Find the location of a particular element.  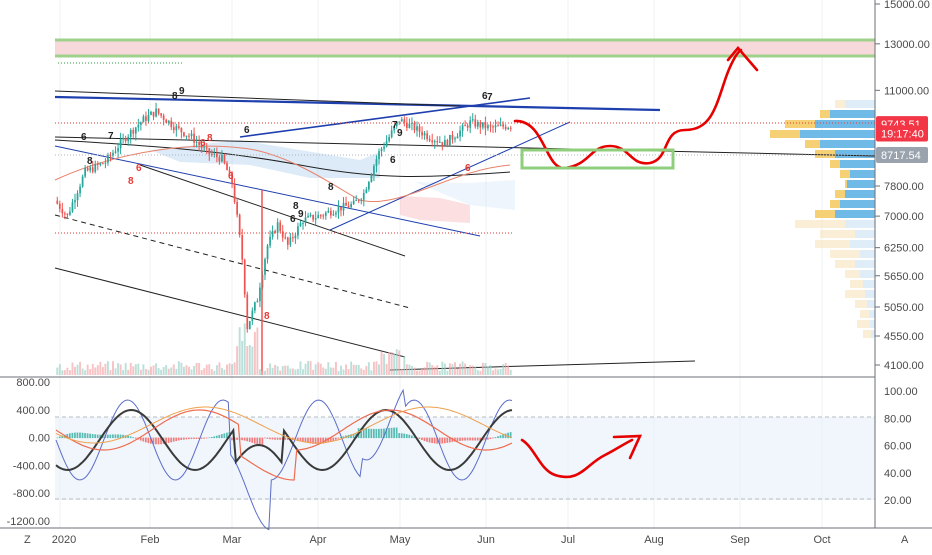

oscillator-left-tick-label: 800.00 is located at coordinates (33, 383).